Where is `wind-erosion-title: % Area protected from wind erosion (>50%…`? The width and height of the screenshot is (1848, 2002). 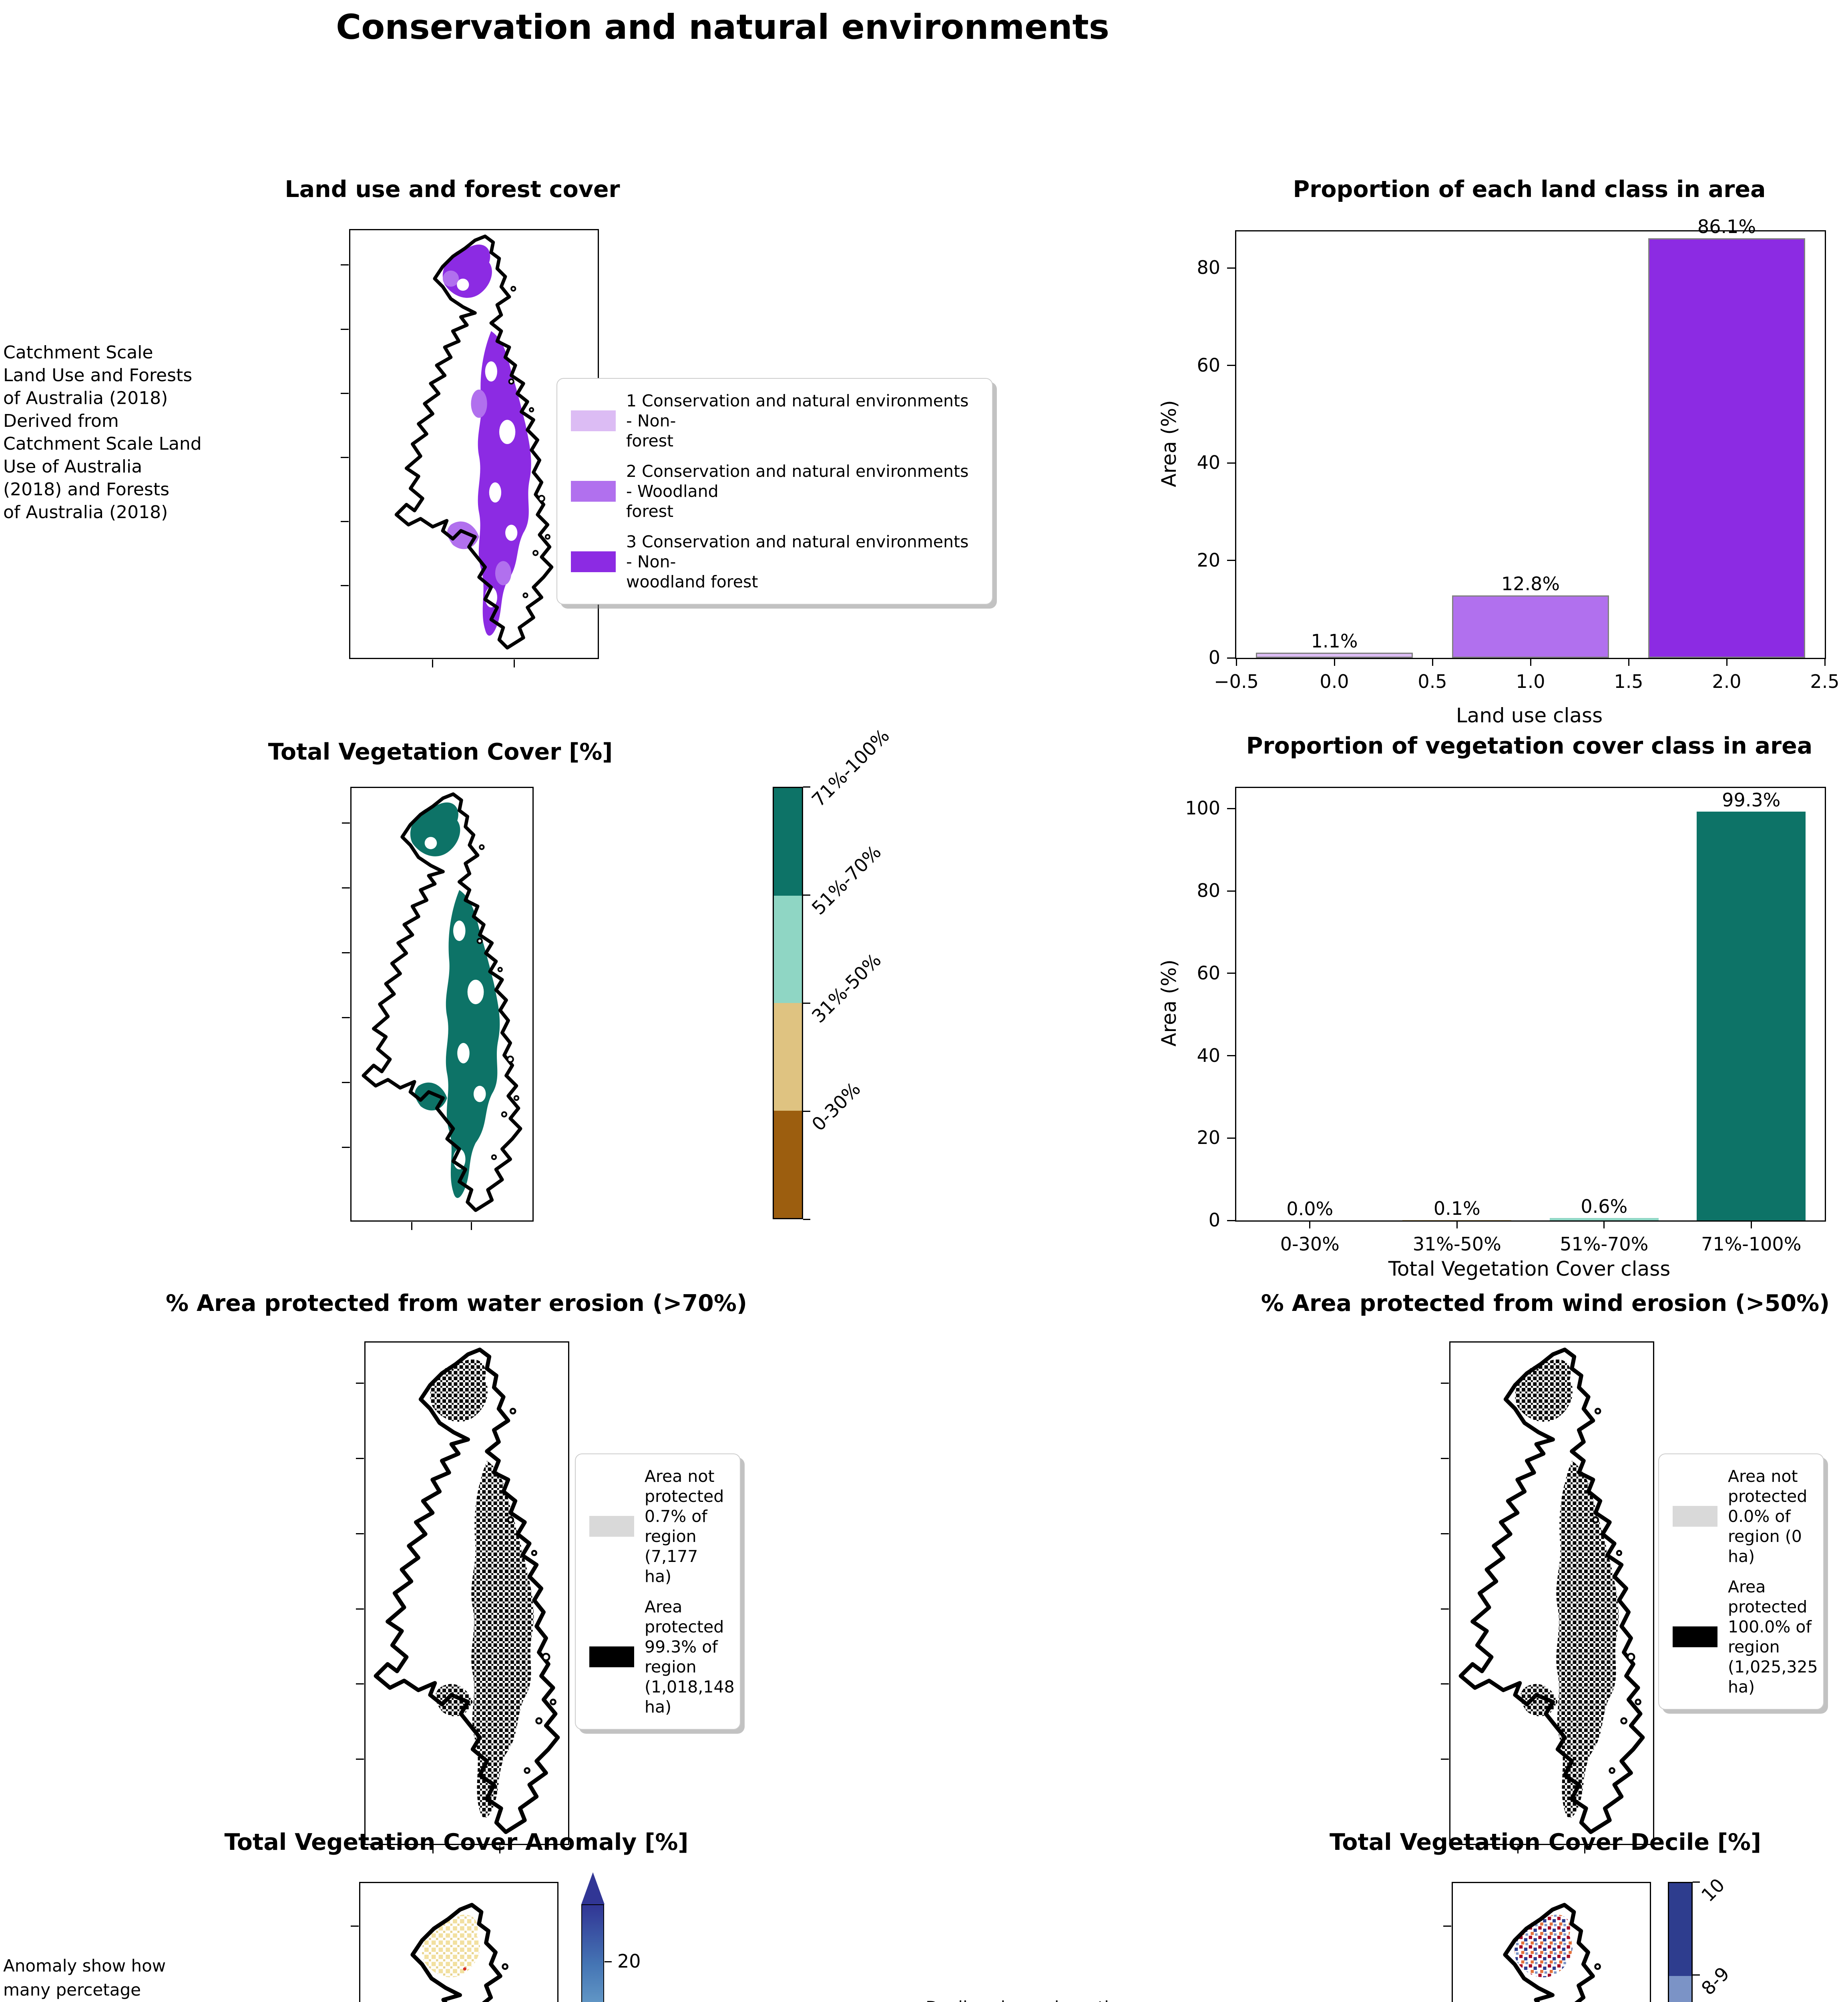
wind-erosion-title: % Area protected from wind erosion (>50%… is located at coordinates (1545, 1303).